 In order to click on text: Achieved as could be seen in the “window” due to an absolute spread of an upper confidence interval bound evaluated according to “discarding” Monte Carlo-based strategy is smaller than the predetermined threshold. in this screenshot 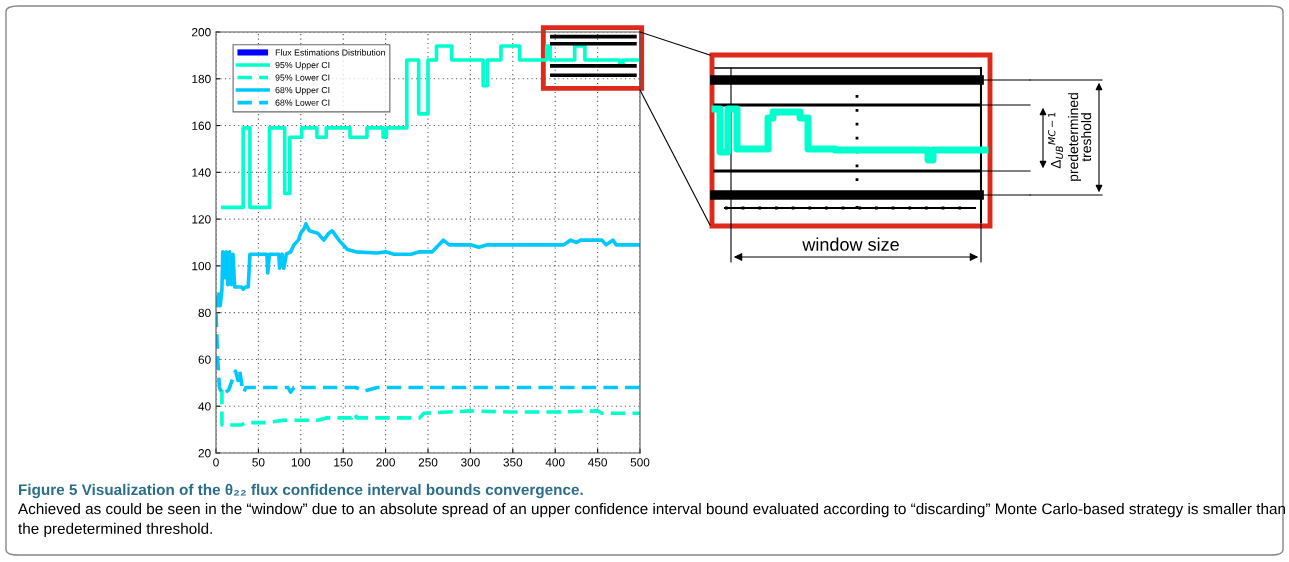, I will do `click(651, 520)`.